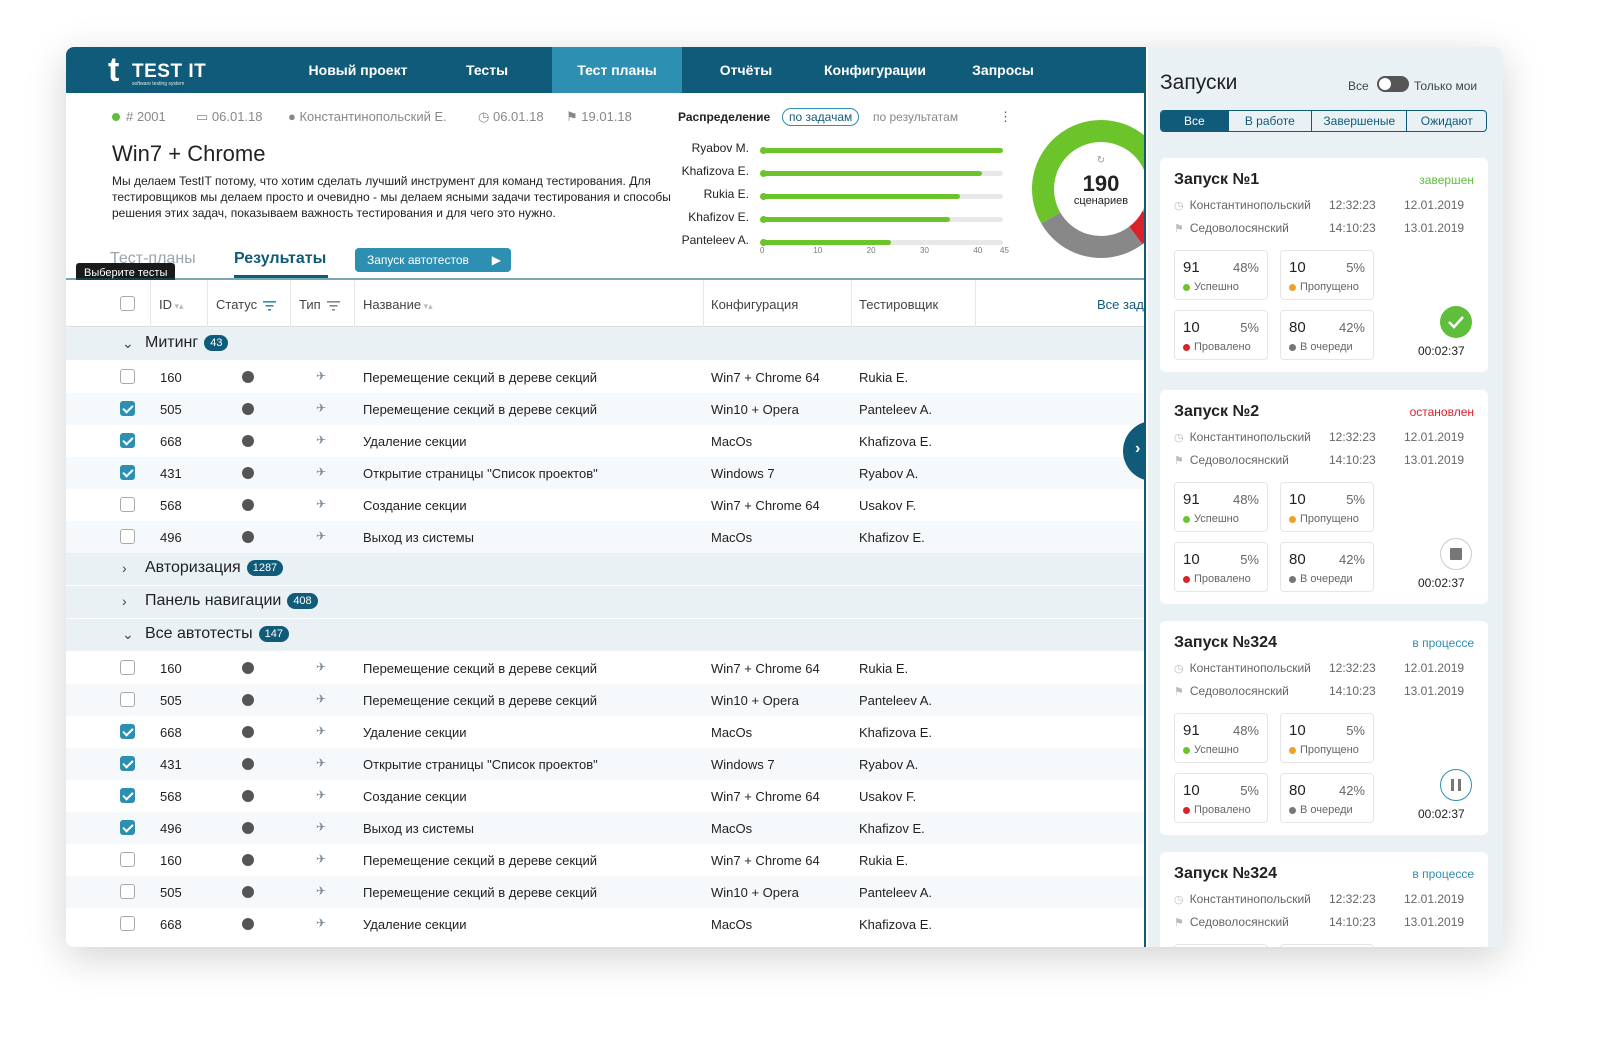 This screenshot has width=1600, height=1052. I want to click on nav-configurations: Конфигурации, so click(875, 70).